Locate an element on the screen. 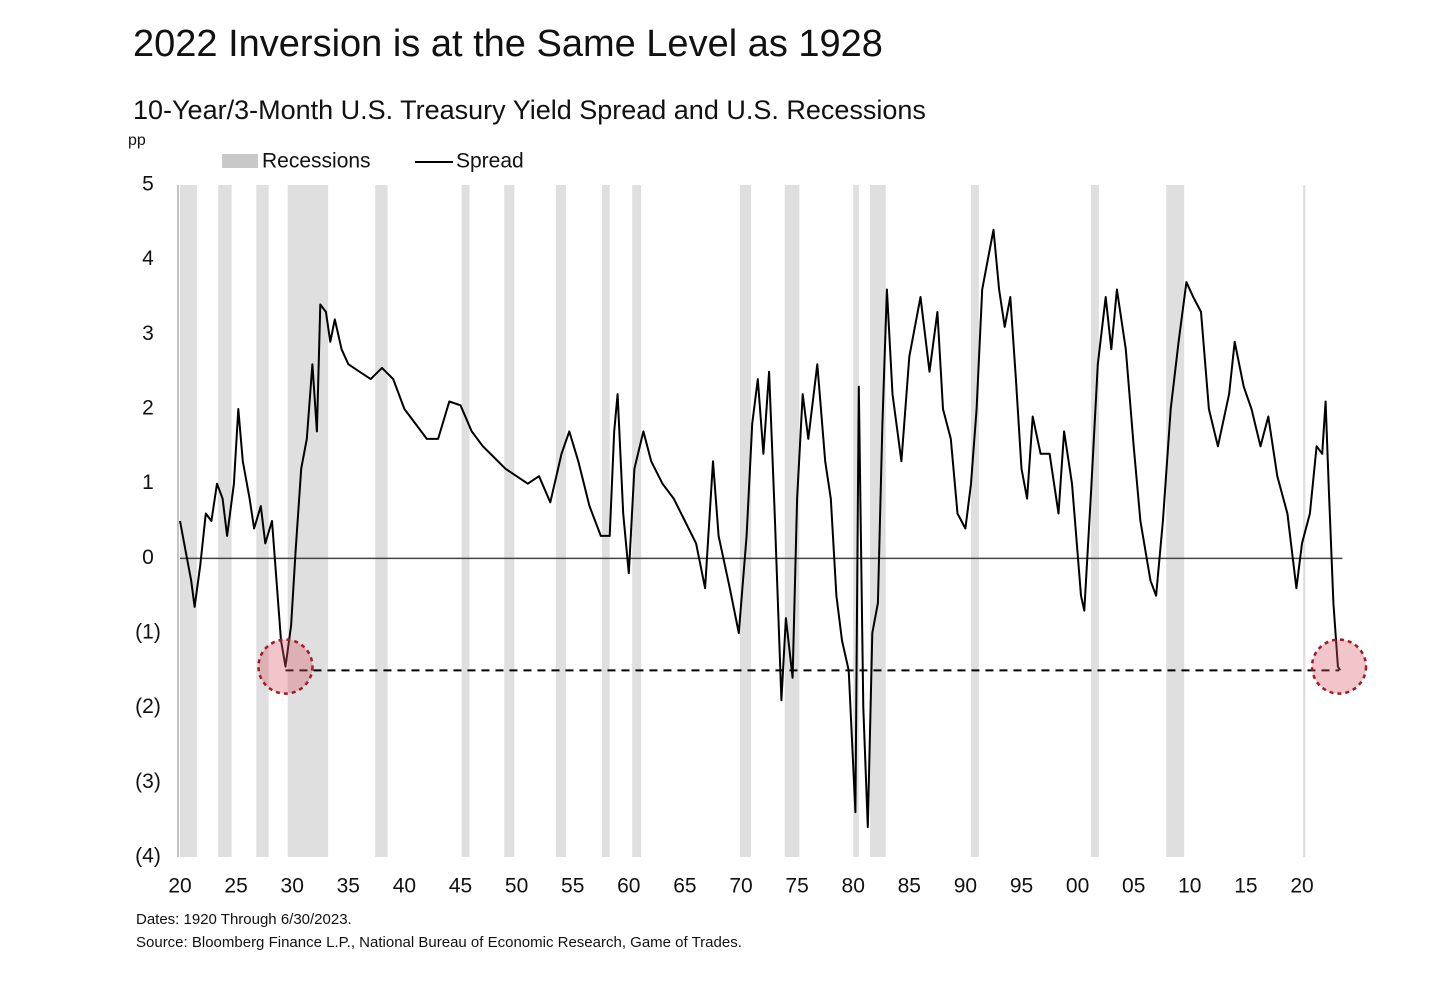 The image size is (1456, 994). x-tick-label: 25 is located at coordinates (235, 886).